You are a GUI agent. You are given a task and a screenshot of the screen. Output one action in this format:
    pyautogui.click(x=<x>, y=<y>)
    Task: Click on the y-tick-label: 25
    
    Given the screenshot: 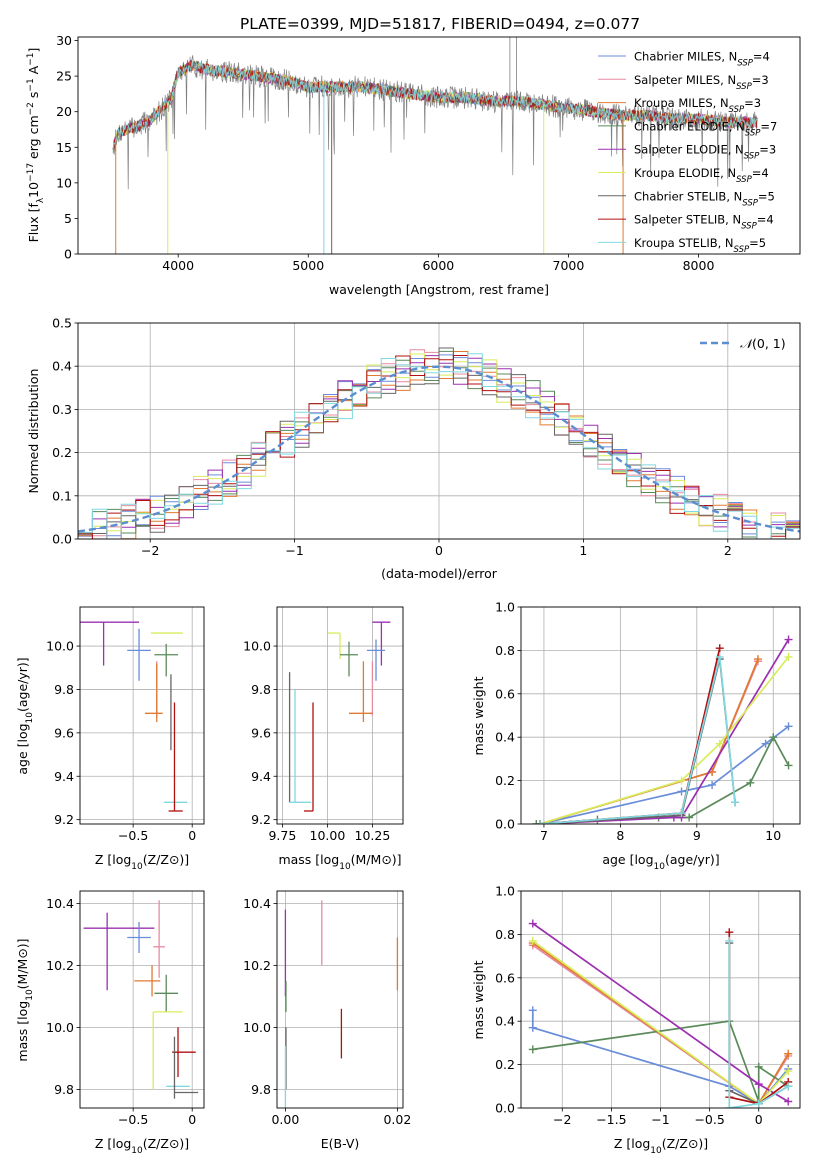 What is the action you would take?
    pyautogui.click(x=64, y=76)
    